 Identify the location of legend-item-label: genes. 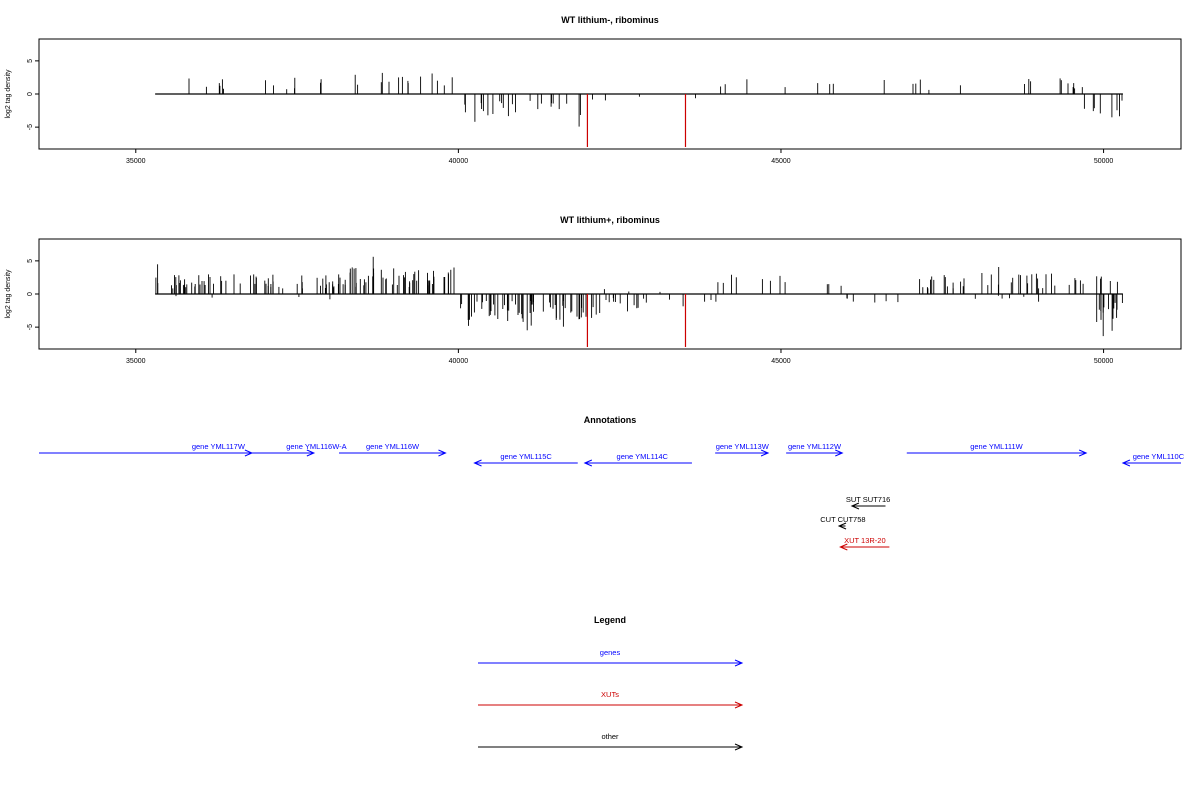
(610, 652).